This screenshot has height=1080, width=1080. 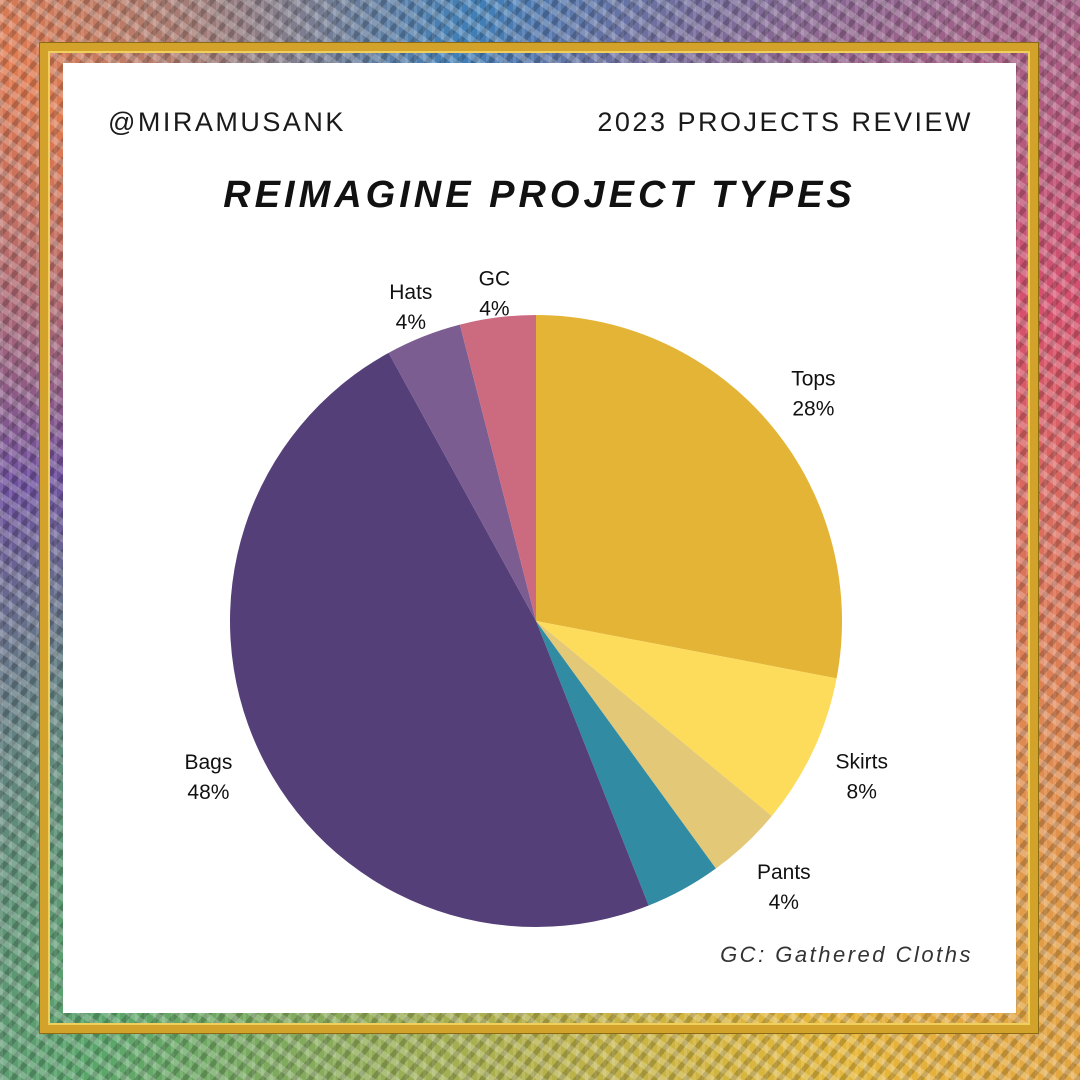 I want to click on slice-label-gc: GC, so click(x=495, y=279).